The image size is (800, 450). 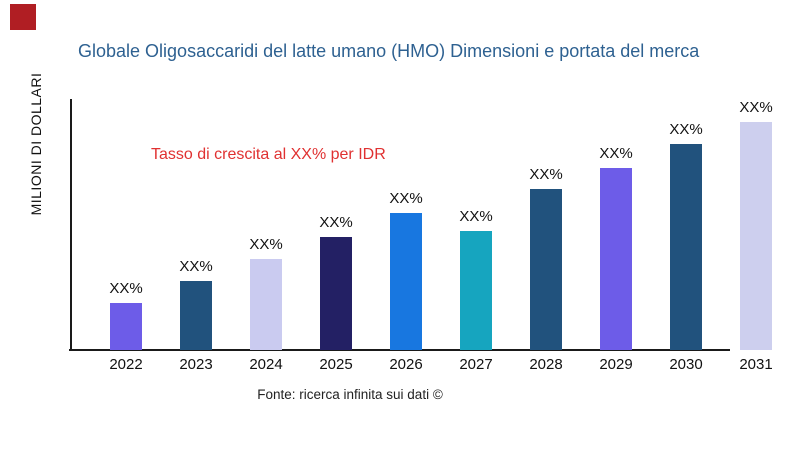 What do you see at coordinates (196, 266) in the screenshot?
I see `bar-value-label-2023: XX%` at bounding box center [196, 266].